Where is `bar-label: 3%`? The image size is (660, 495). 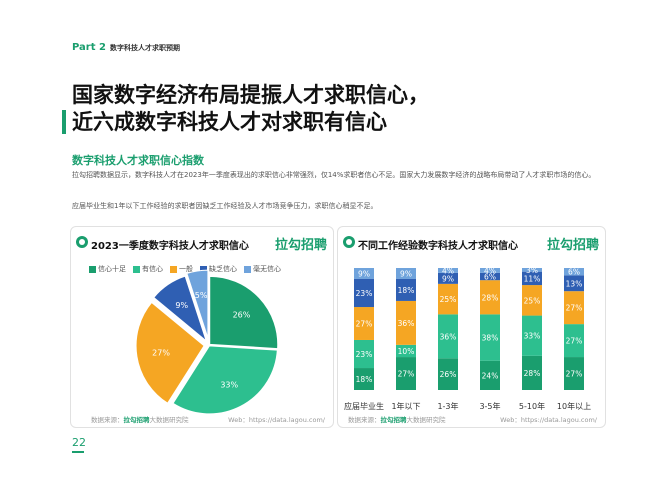
bar-label: 3% is located at coordinates (532, 270).